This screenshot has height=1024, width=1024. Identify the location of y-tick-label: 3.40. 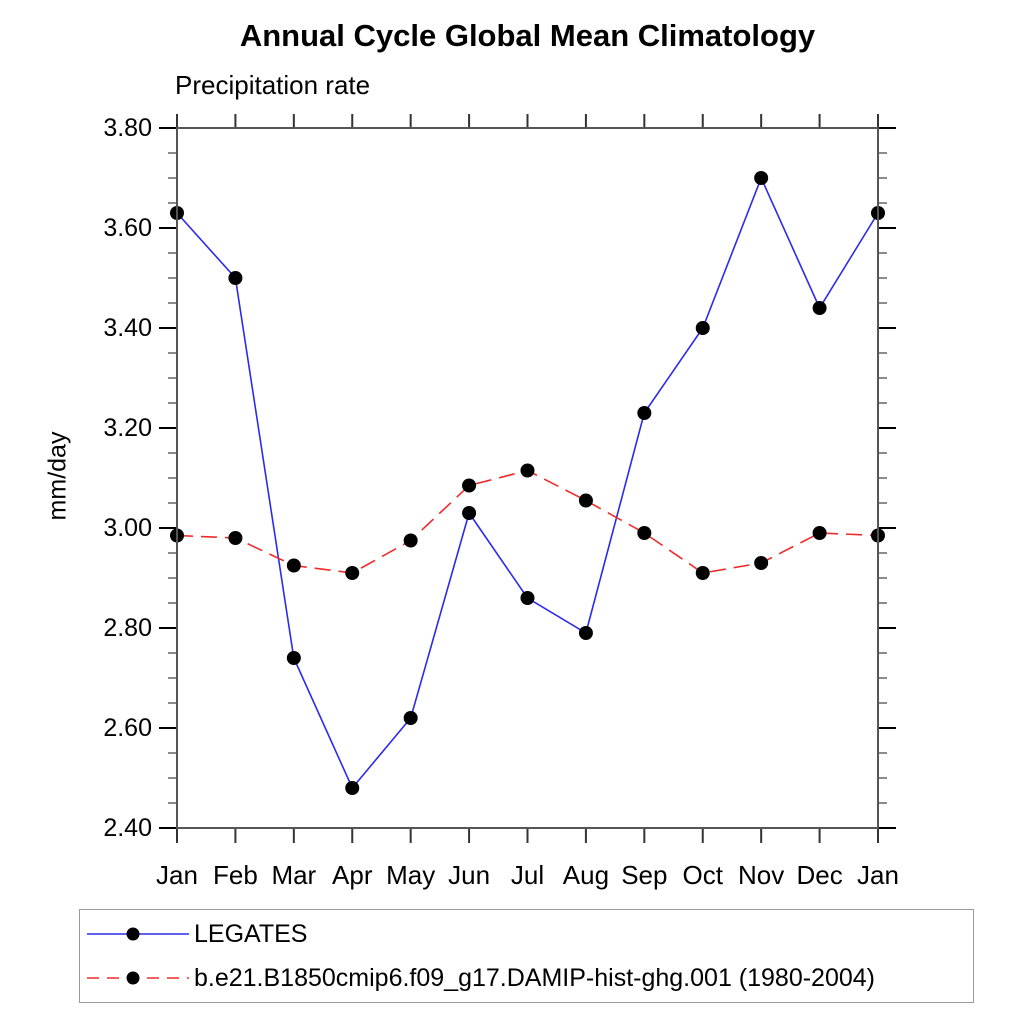
(127, 328).